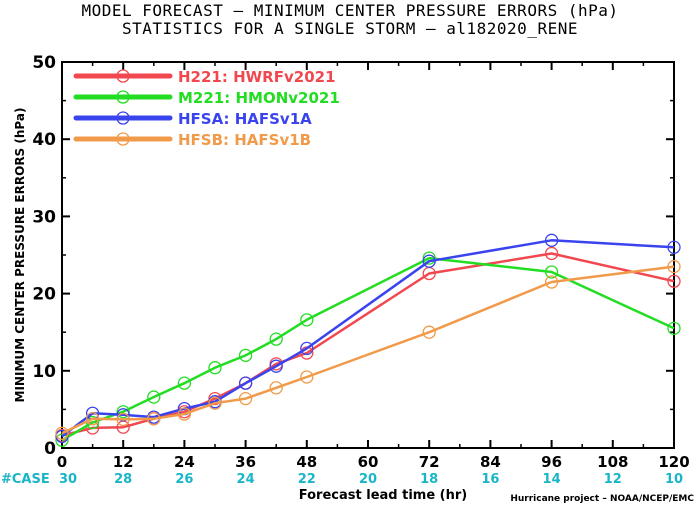  I want to click on case-count: 10, so click(674, 479).